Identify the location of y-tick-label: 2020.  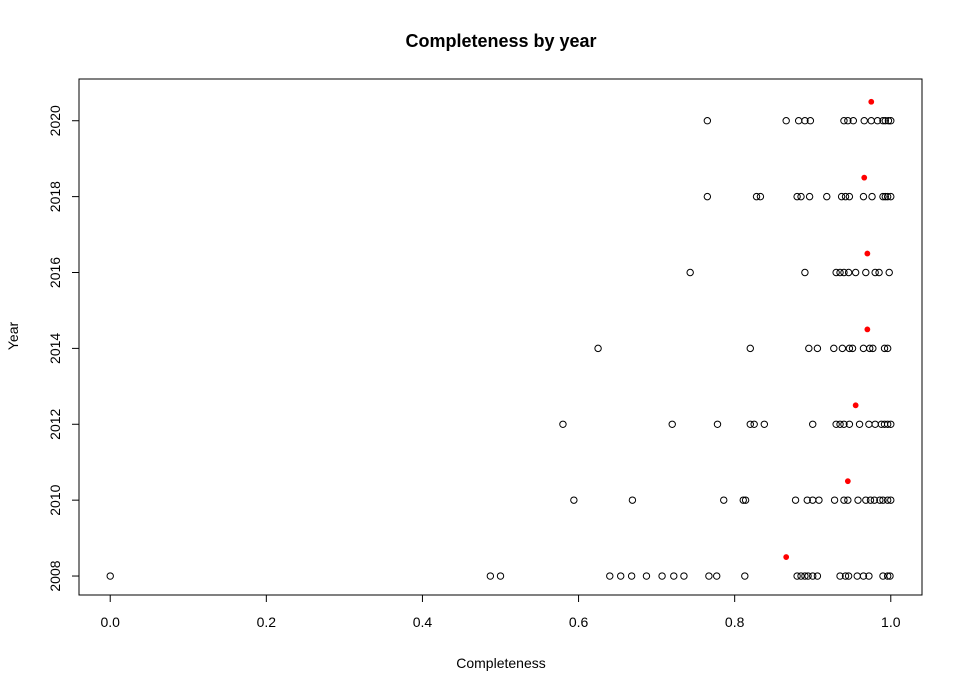
(55, 120).